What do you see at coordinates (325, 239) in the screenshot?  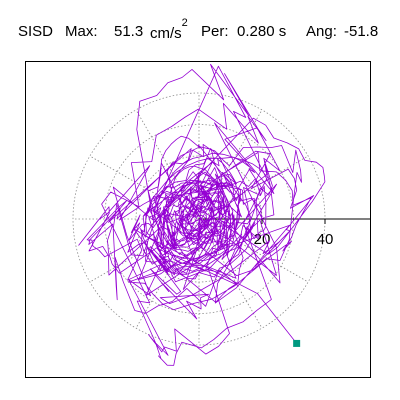 I see `radial-tick-label-40: 40` at bounding box center [325, 239].